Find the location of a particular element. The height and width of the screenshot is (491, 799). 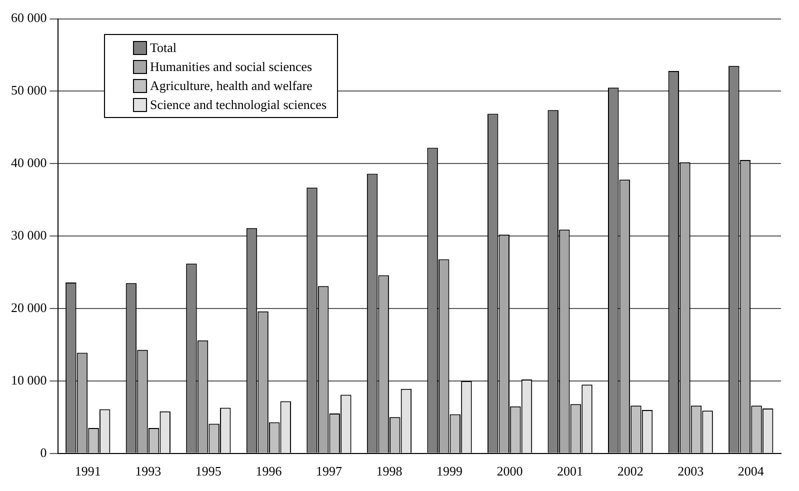

legend-label: Total is located at coordinates (163, 48).